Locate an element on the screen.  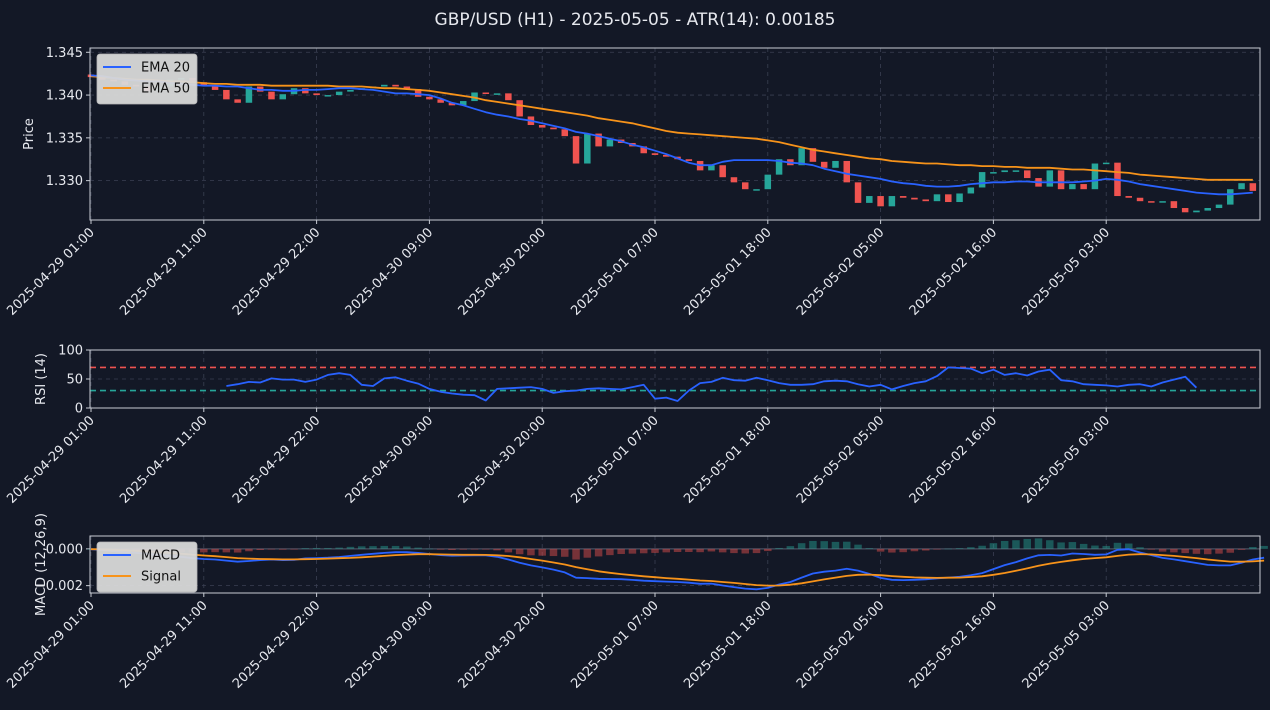
price-xtick-label: 2025-05-01 18:00 is located at coordinates (727, 271).